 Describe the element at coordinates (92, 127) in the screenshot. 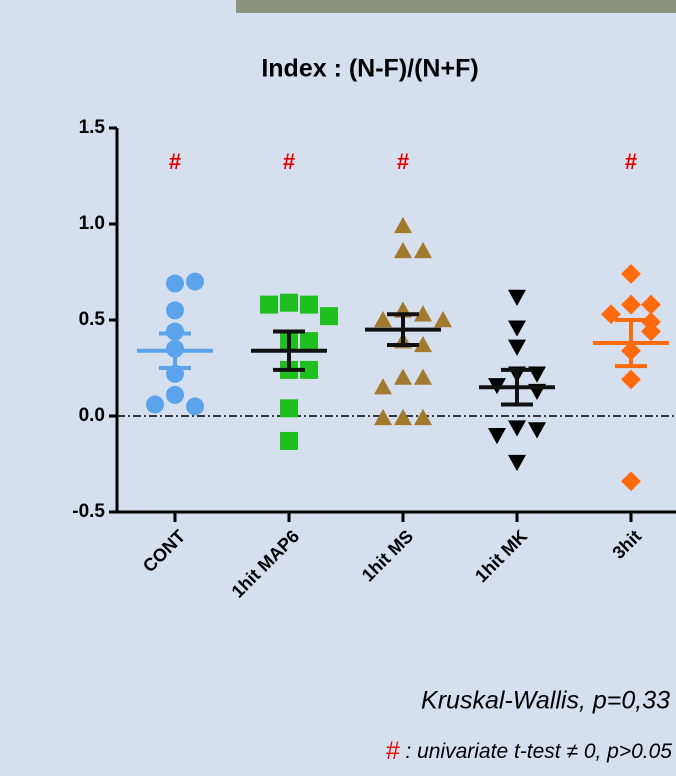

I see `y-tick-label: 1.5` at that location.